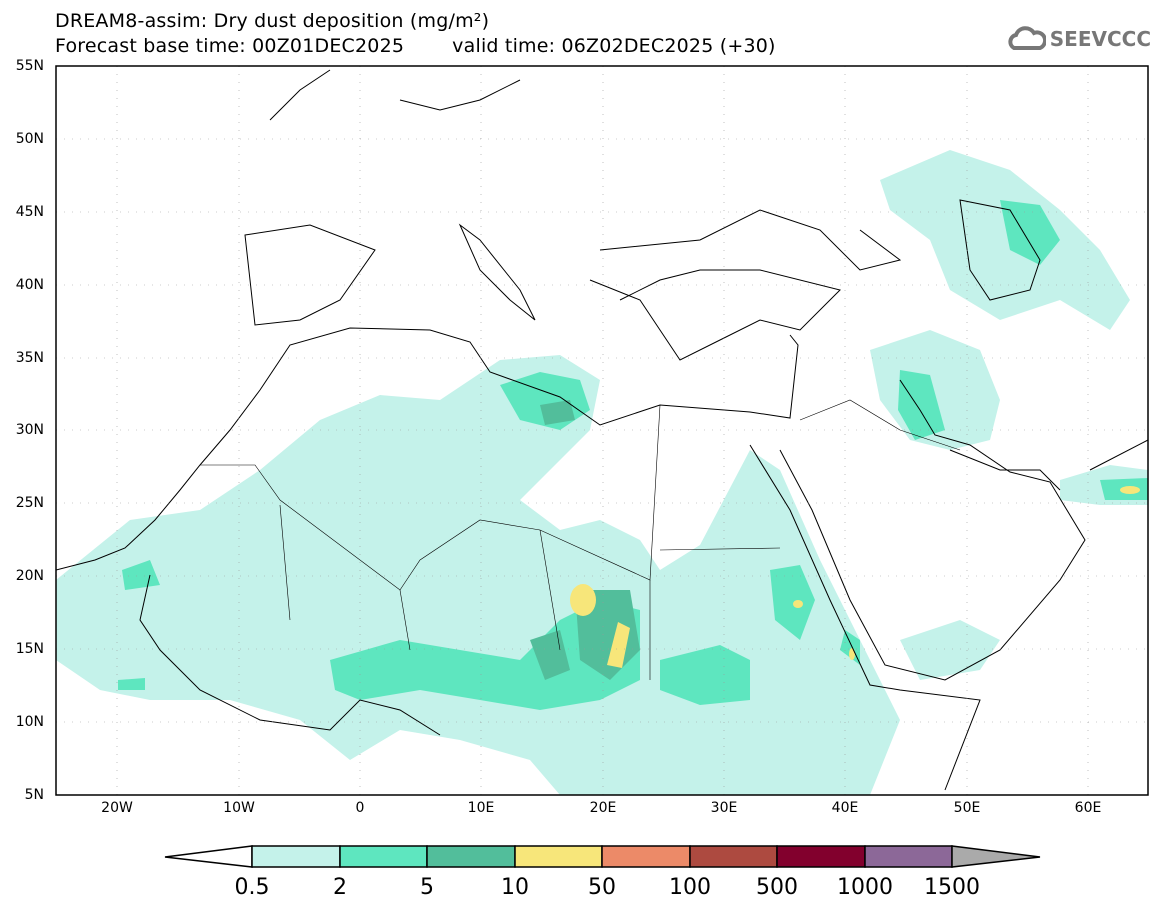 This screenshot has width=1165, height=907. Describe the element at coordinates (603, 808) in the screenshot. I see `lon-label: 20E` at that location.